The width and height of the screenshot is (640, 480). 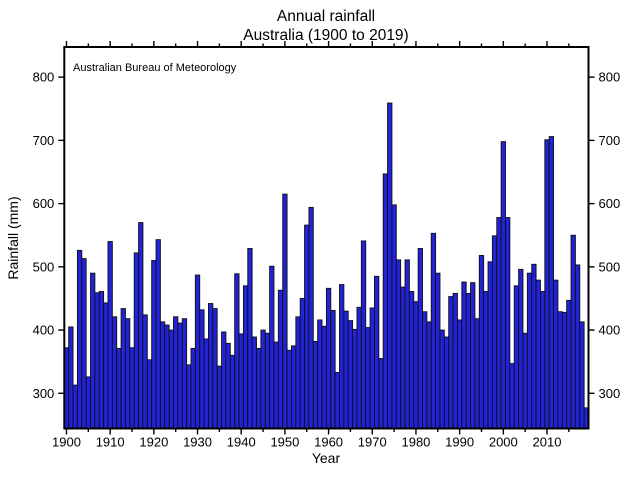 What do you see at coordinates (377, 352) in the screenshot?
I see `bar-1971` at bounding box center [377, 352].